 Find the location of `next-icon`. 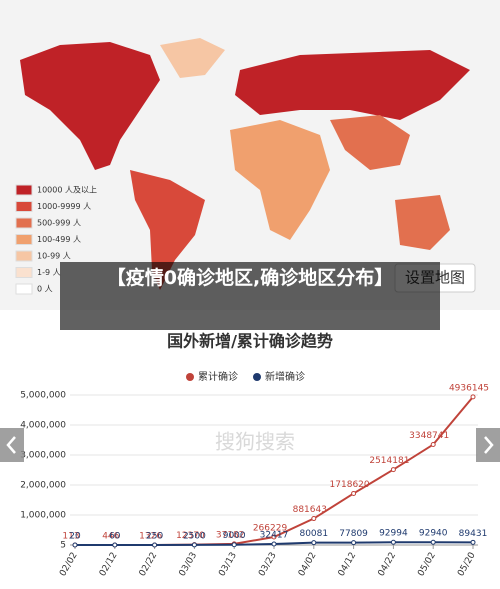

next-icon is located at coordinates (489, 445).